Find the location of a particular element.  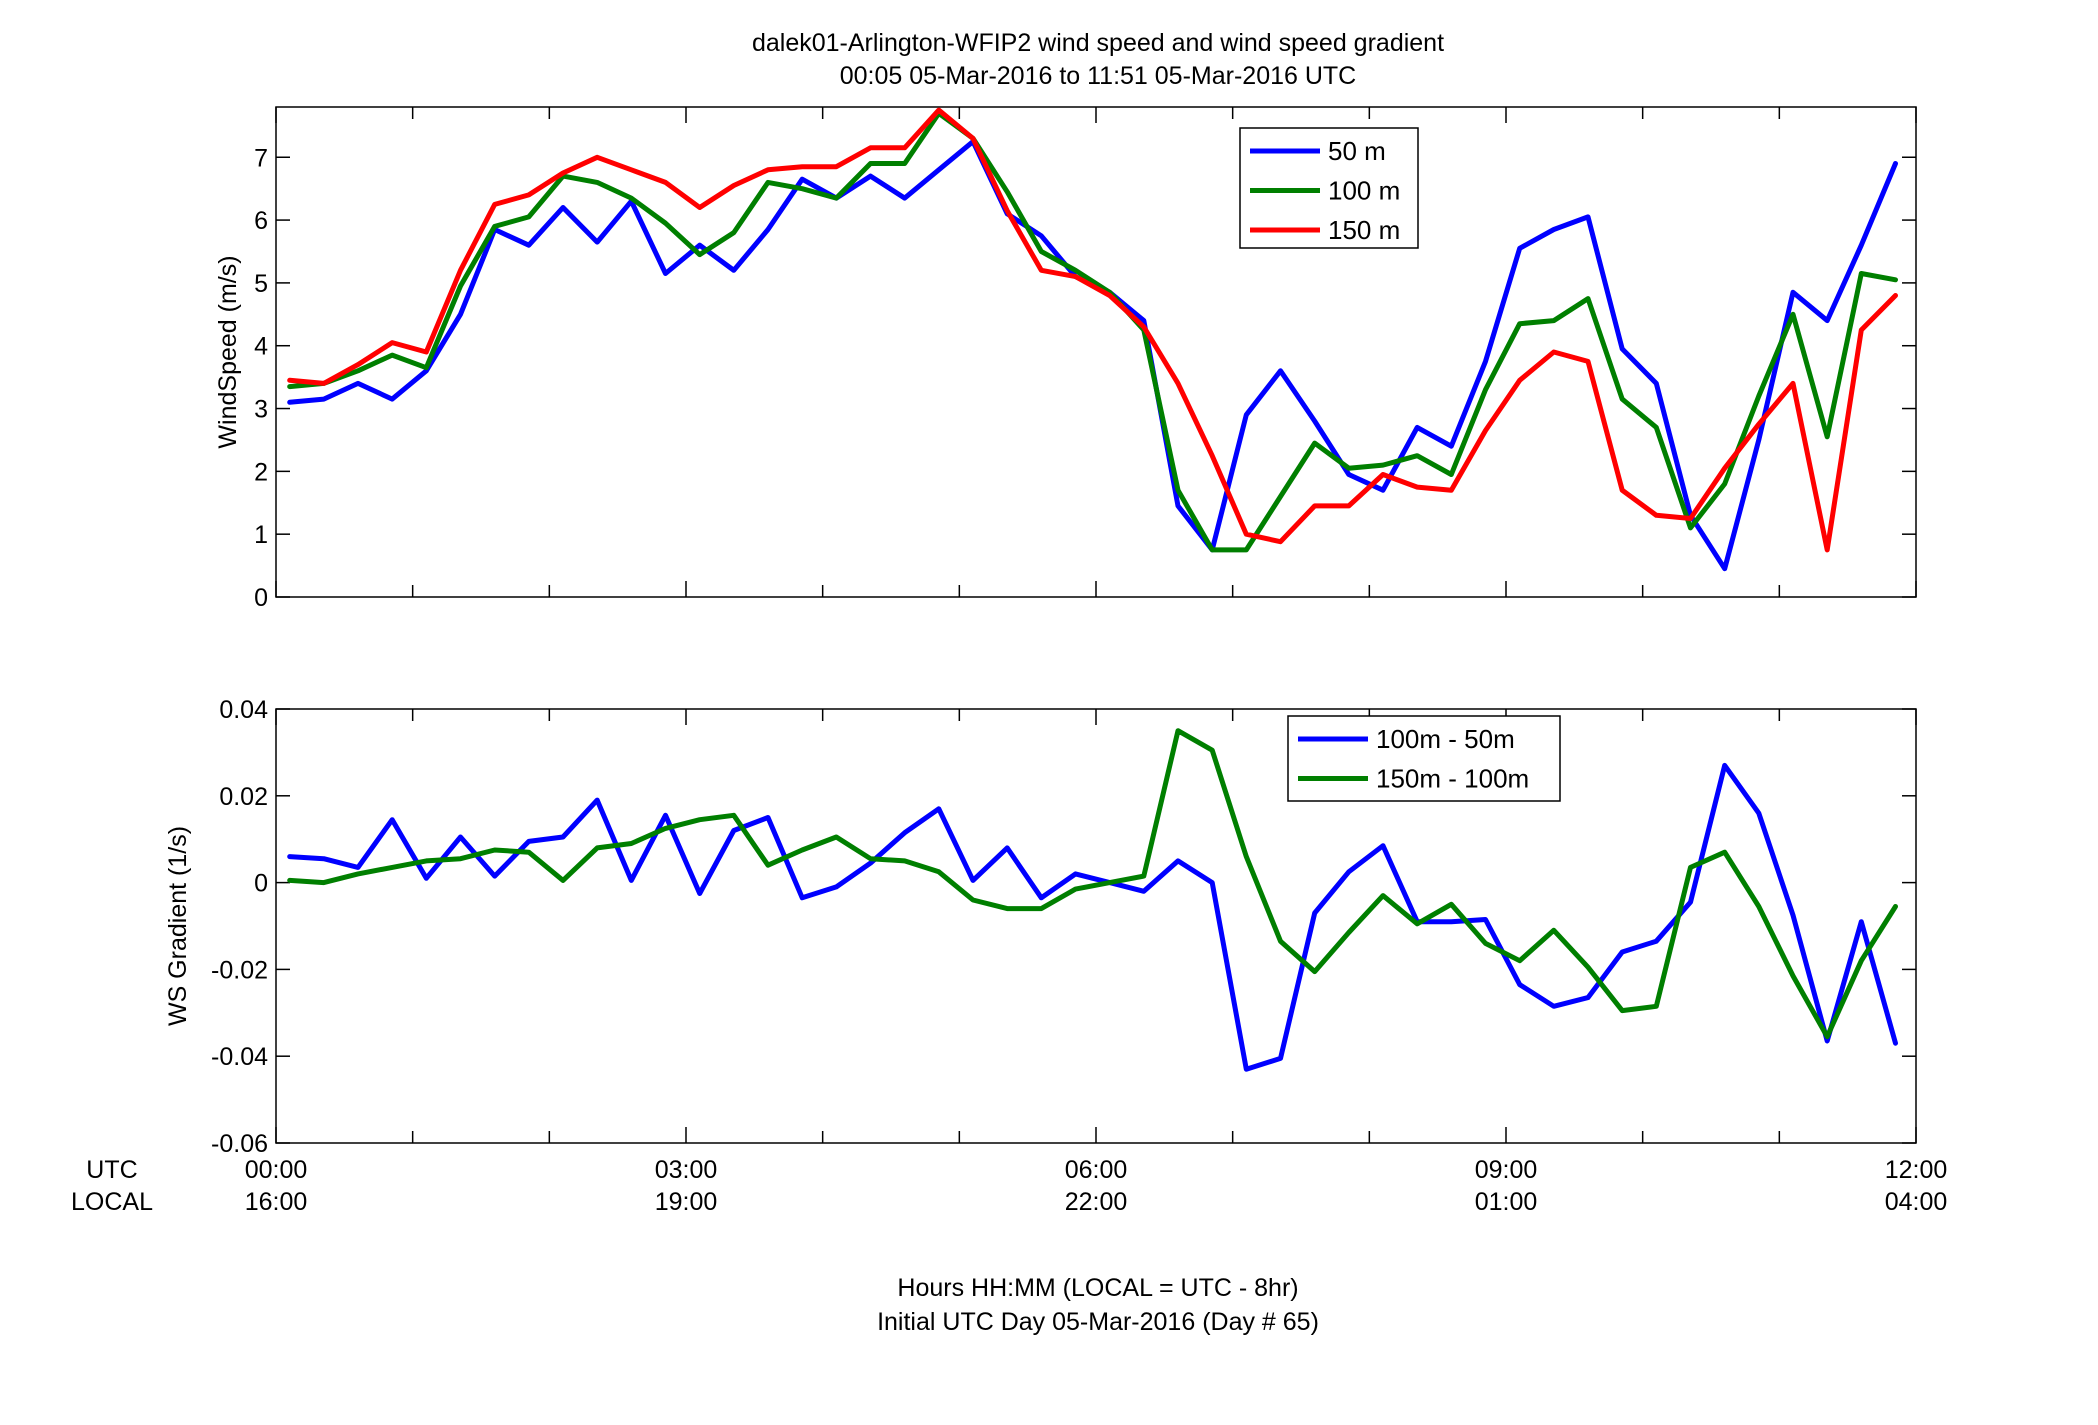

y-tick-label: 5 is located at coordinates (261, 284).